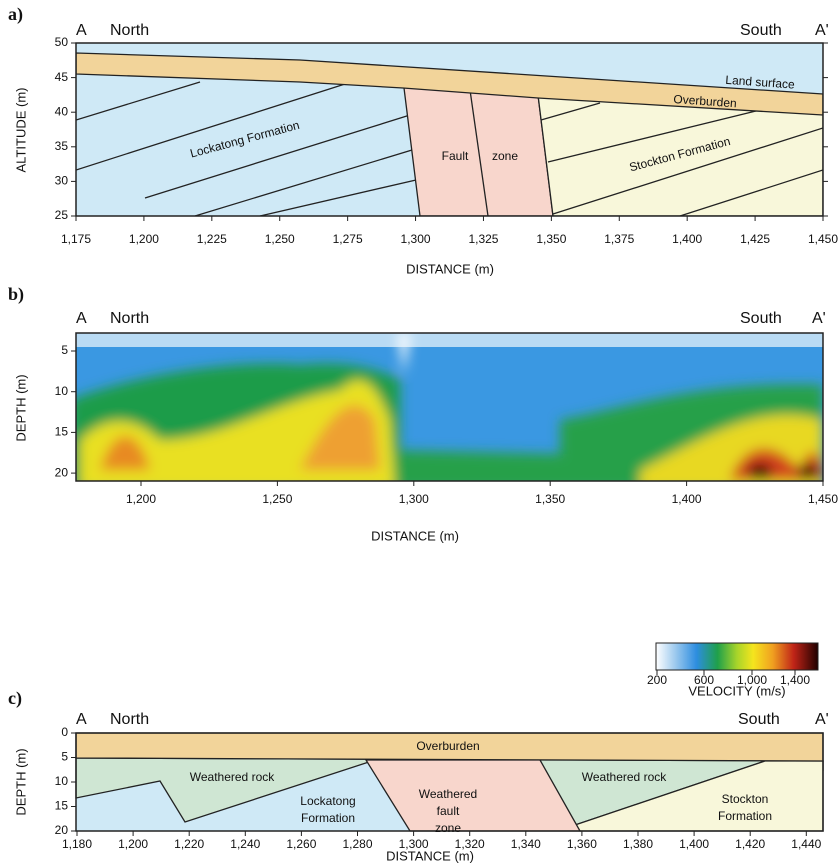 This screenshot has width=839, height=864. Describe the element at coordinates (470, 844) in the screenshot. I see `x-tick-label: 1,320` at that location.